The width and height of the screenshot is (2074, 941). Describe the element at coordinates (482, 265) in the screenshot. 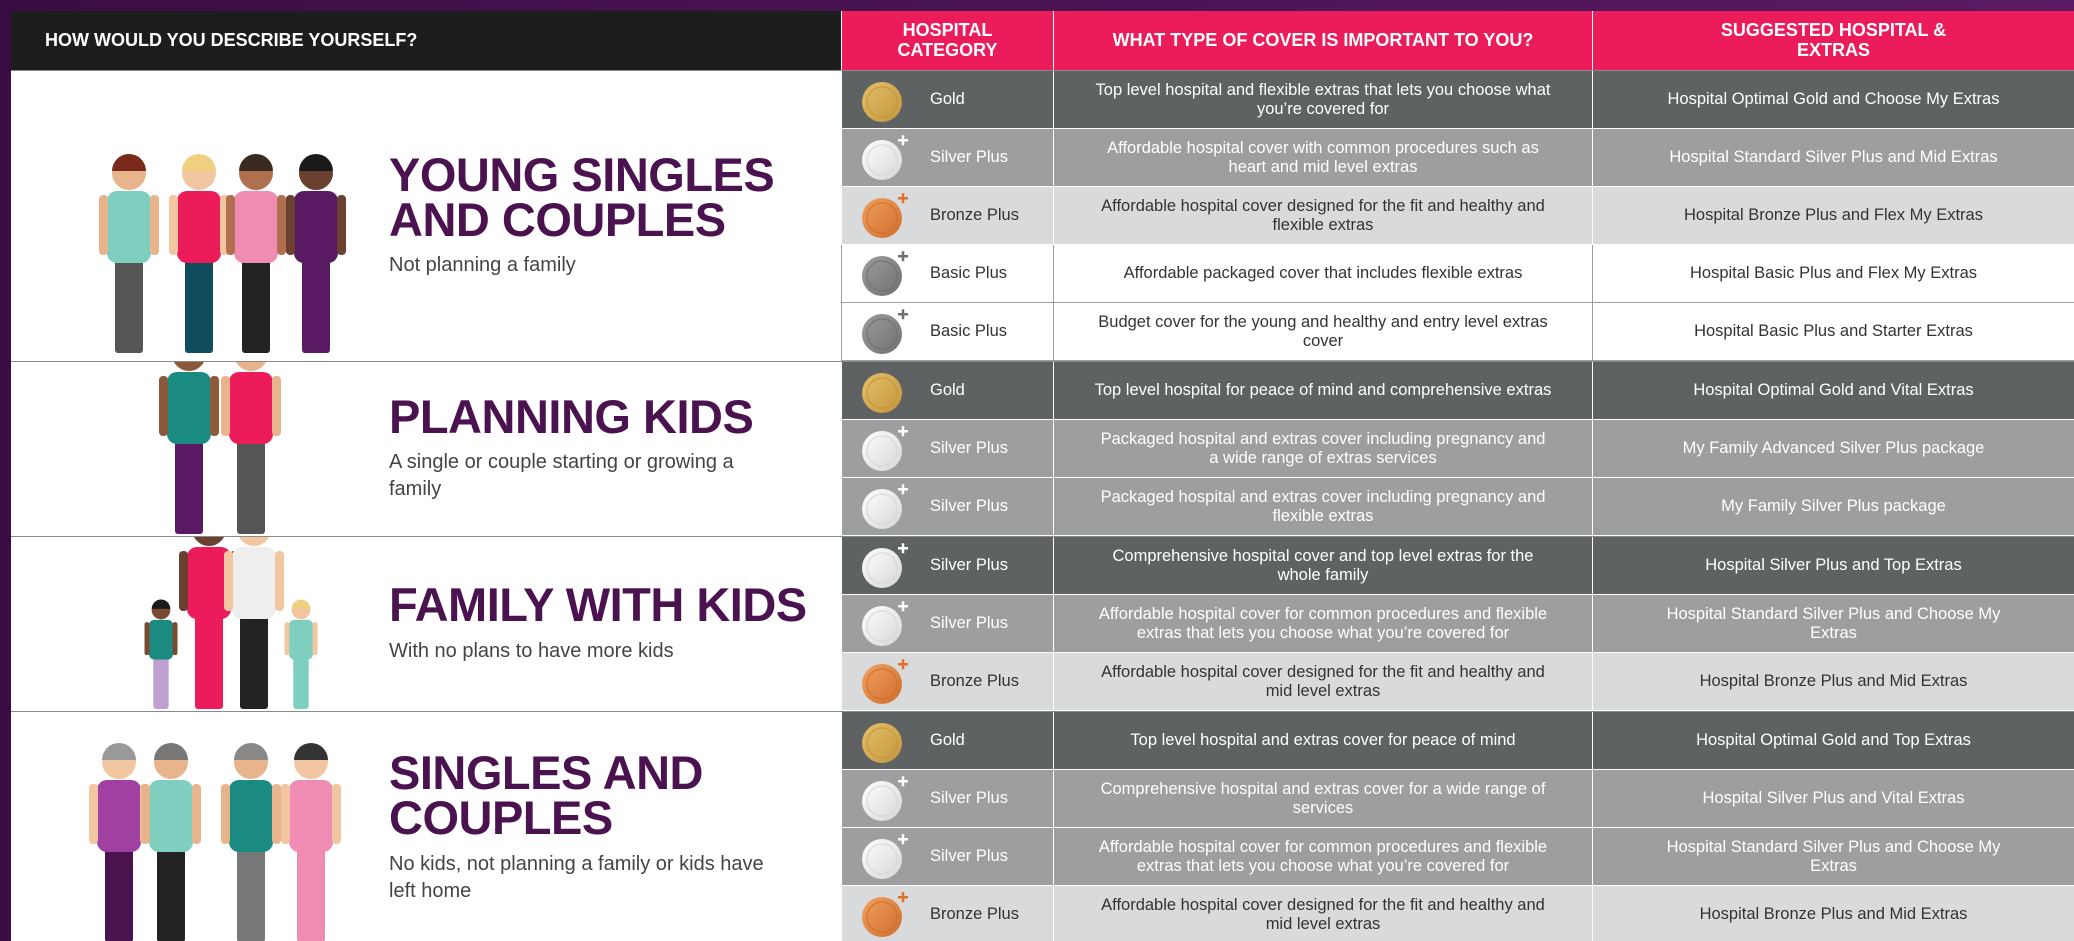

I see `group-subtitle: Not planning a family` at that location.